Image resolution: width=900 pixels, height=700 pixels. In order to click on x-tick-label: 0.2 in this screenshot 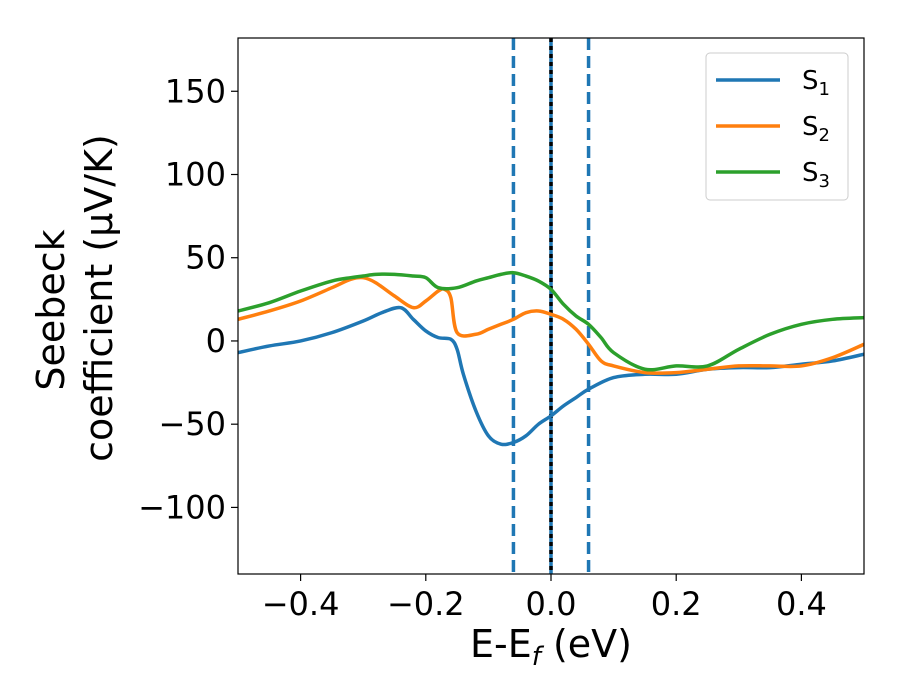, I will do `click(676, 604)`.